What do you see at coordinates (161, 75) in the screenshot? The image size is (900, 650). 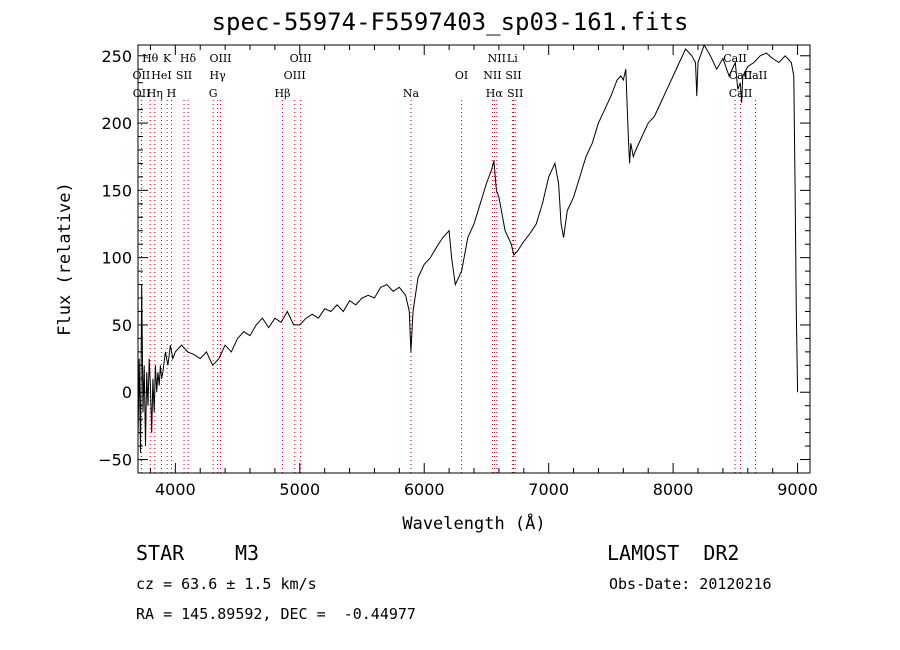 I see `spectral-line-label: HeI` at bounding box center [161, 75].